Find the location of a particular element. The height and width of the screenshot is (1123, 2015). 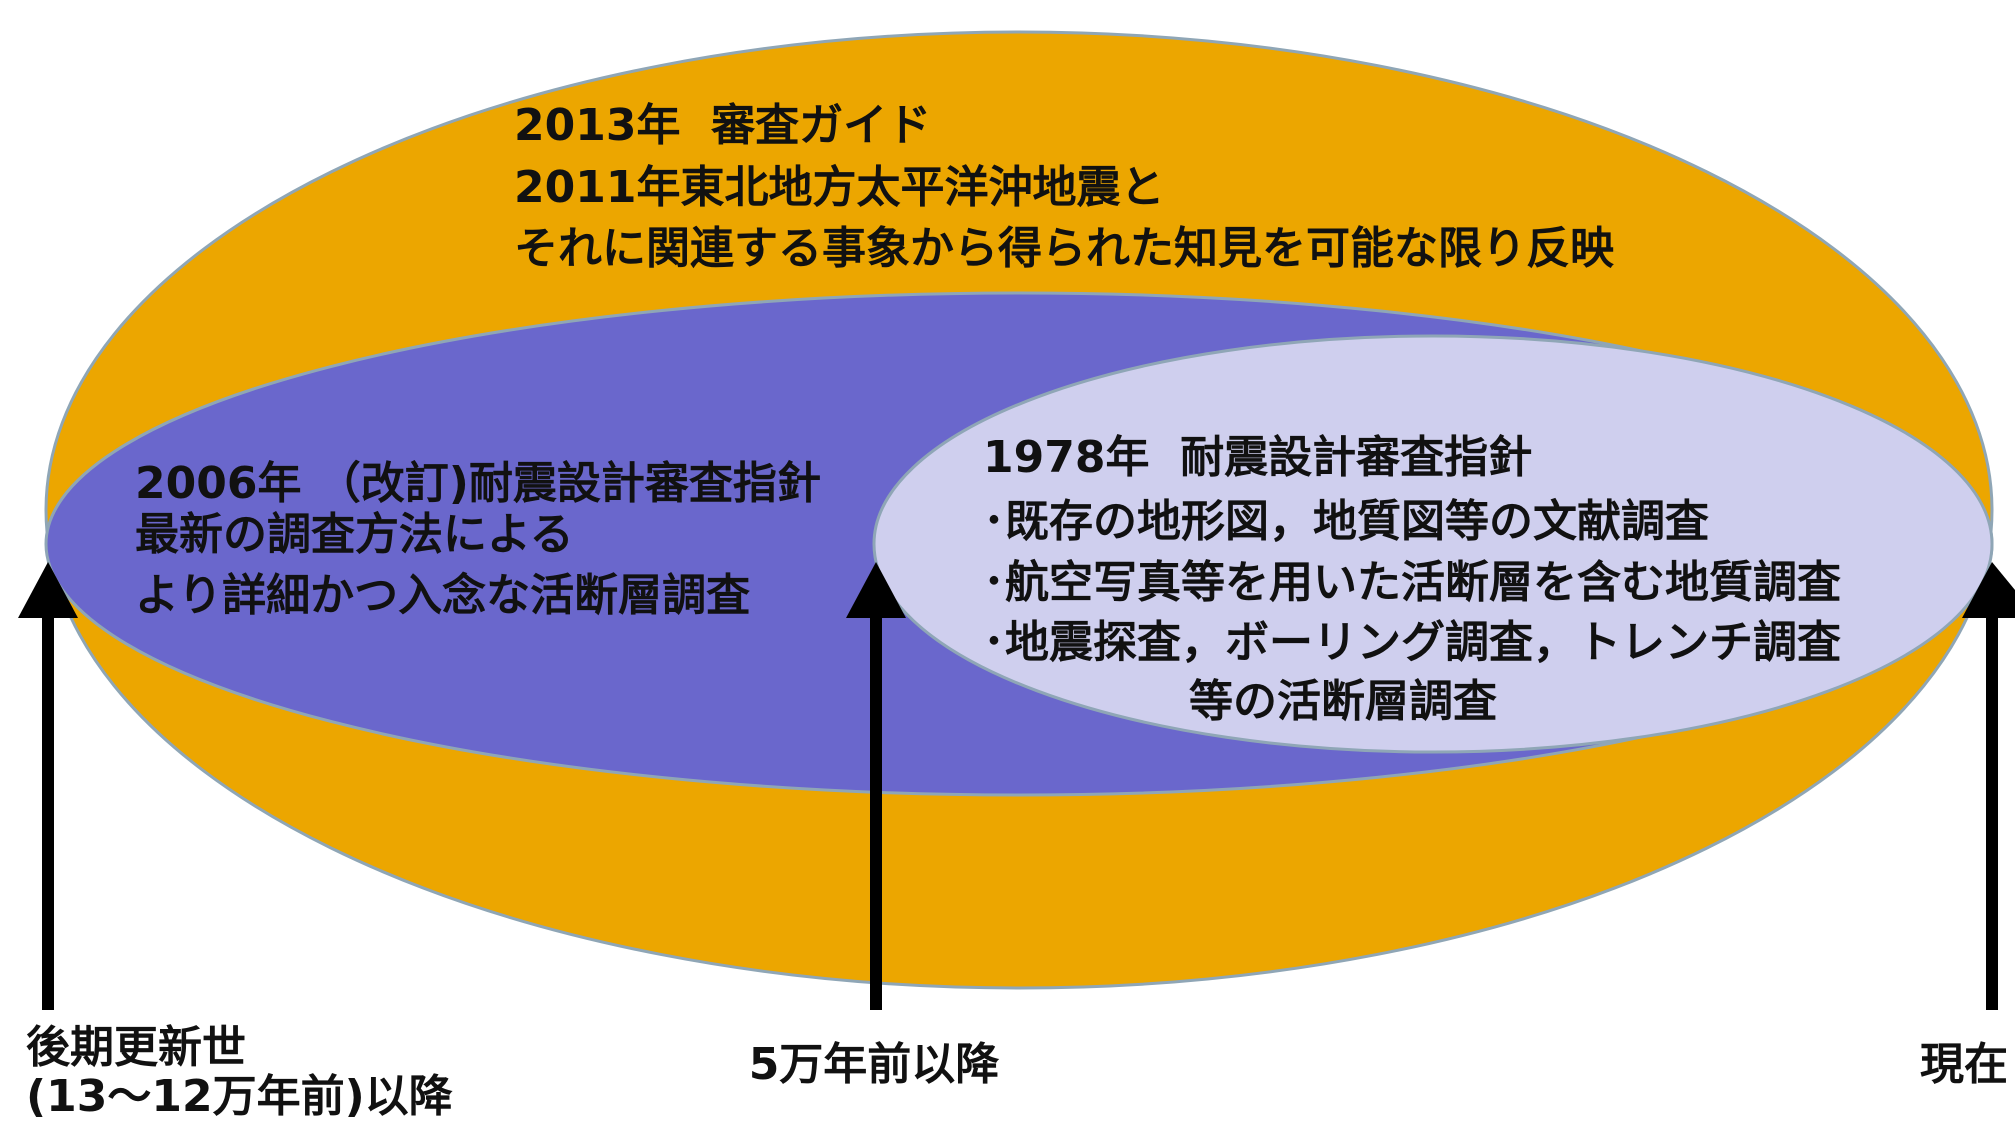

inner-line: ･既存の地形図，地質図等の文献調査 is located at coordinates (1346, 521).